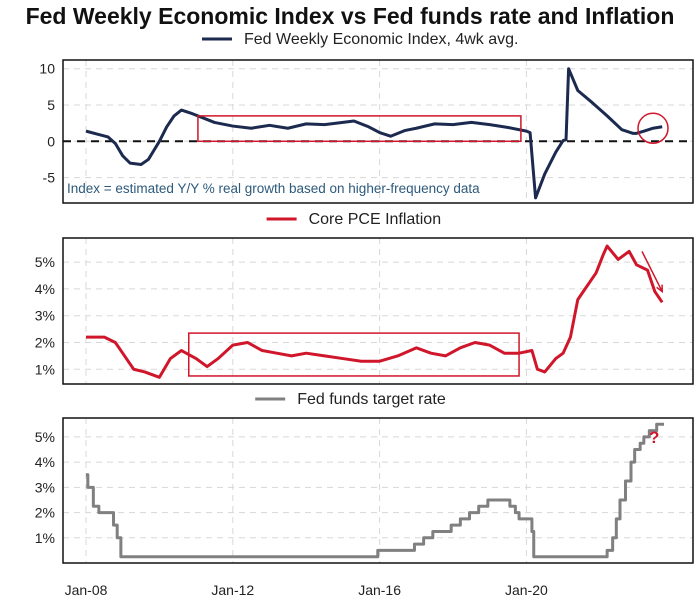 This screenshot has width=700, height=605. What do you see at coordinates (86, 590) in the screenshot?
I see `x-tick-label: Jan-08` at bounding box center [86, 590].